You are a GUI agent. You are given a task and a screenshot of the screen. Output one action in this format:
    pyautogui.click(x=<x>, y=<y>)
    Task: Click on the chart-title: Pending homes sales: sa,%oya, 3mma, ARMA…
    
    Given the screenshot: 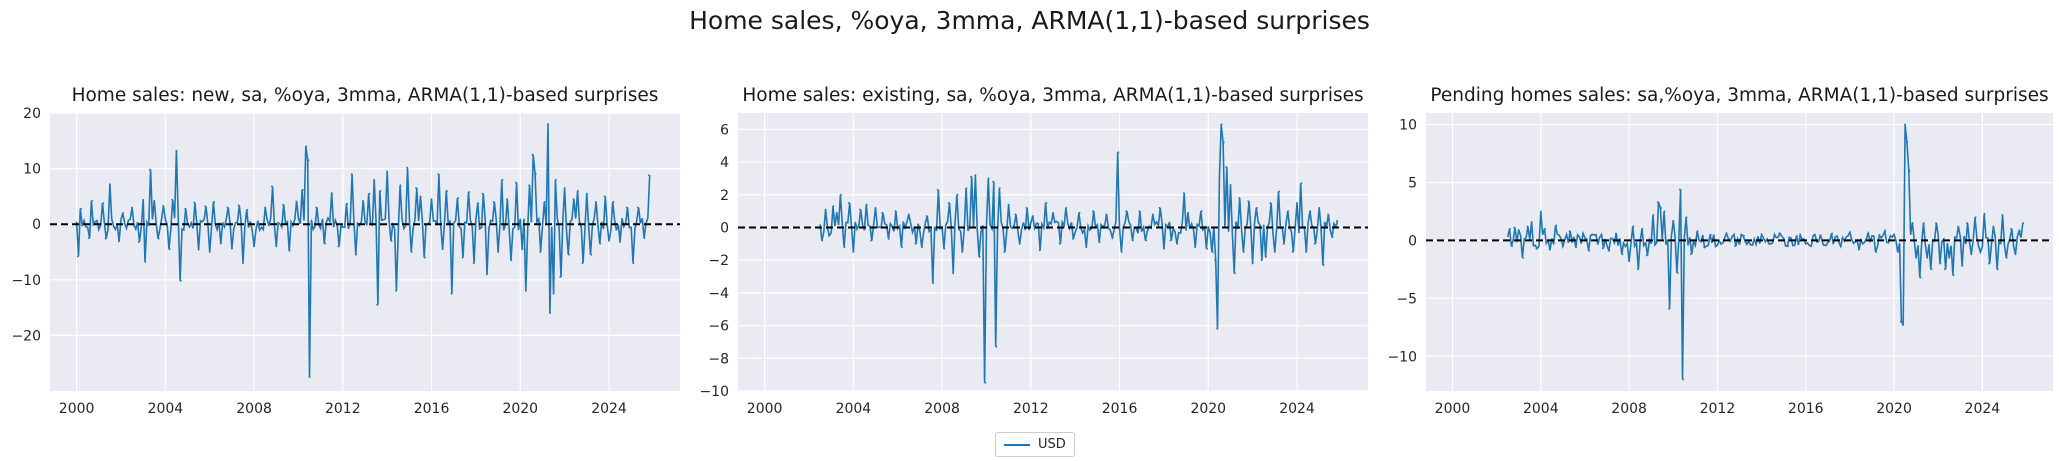 What is the action you would take?
    pyautogui.click(x=1739, y=95)
    